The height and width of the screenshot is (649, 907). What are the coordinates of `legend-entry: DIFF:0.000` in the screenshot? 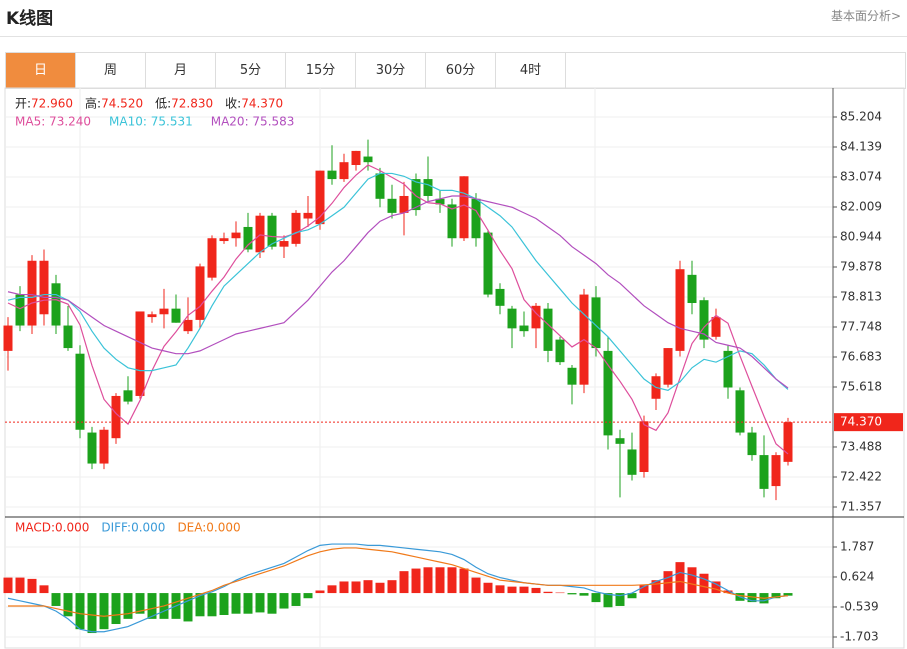 It's located at (133, 528).